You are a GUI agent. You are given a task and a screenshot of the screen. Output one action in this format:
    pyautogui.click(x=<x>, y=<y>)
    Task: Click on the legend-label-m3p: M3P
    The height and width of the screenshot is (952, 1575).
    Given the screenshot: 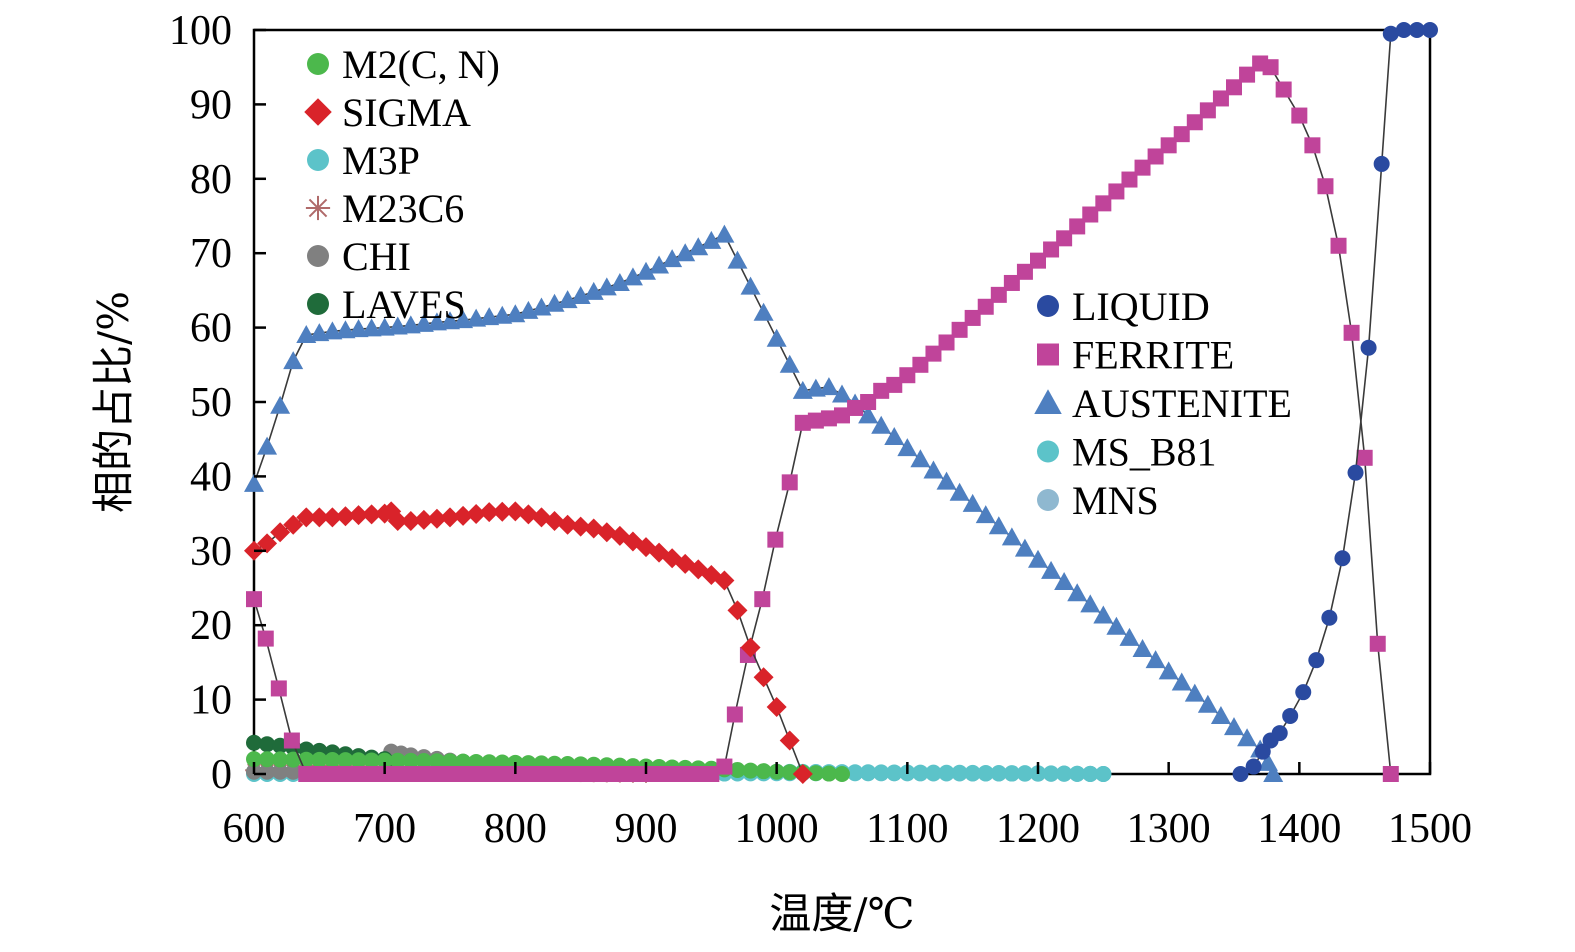 What is the action you would take?
    pyautogui.click(x=381, y=160)
    